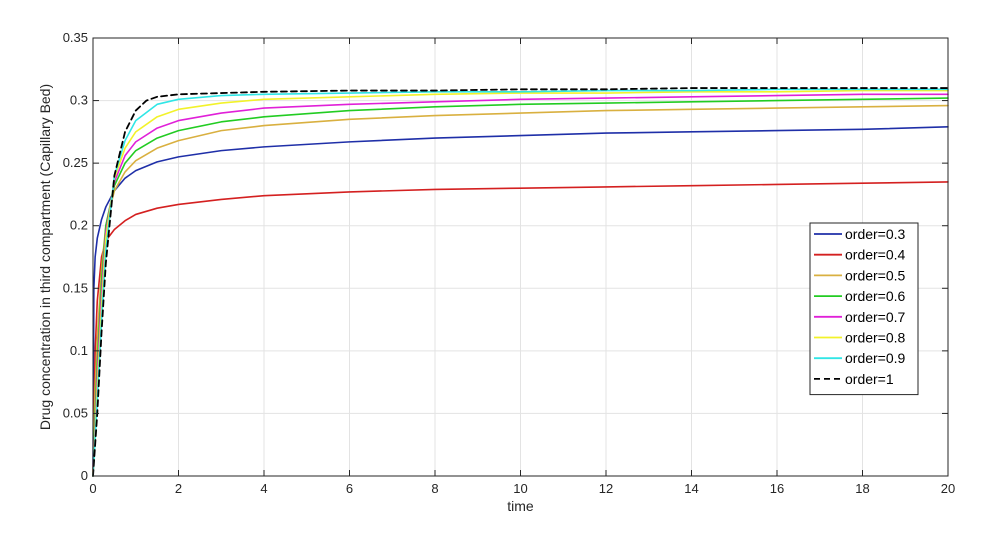 The image size is (987, 547). I want to click on y-tick-label: 0.25, so click(75, 162).